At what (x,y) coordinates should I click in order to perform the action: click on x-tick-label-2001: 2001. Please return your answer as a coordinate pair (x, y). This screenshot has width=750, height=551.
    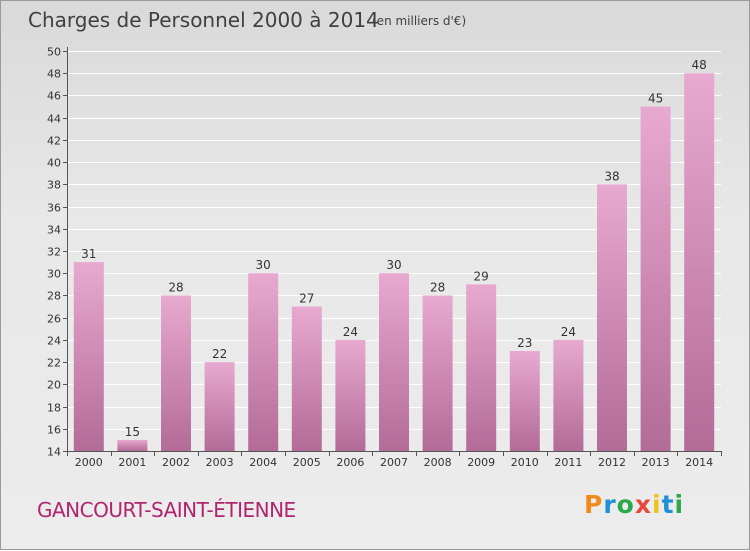
    Looking at the image, I should click on (132, 462).